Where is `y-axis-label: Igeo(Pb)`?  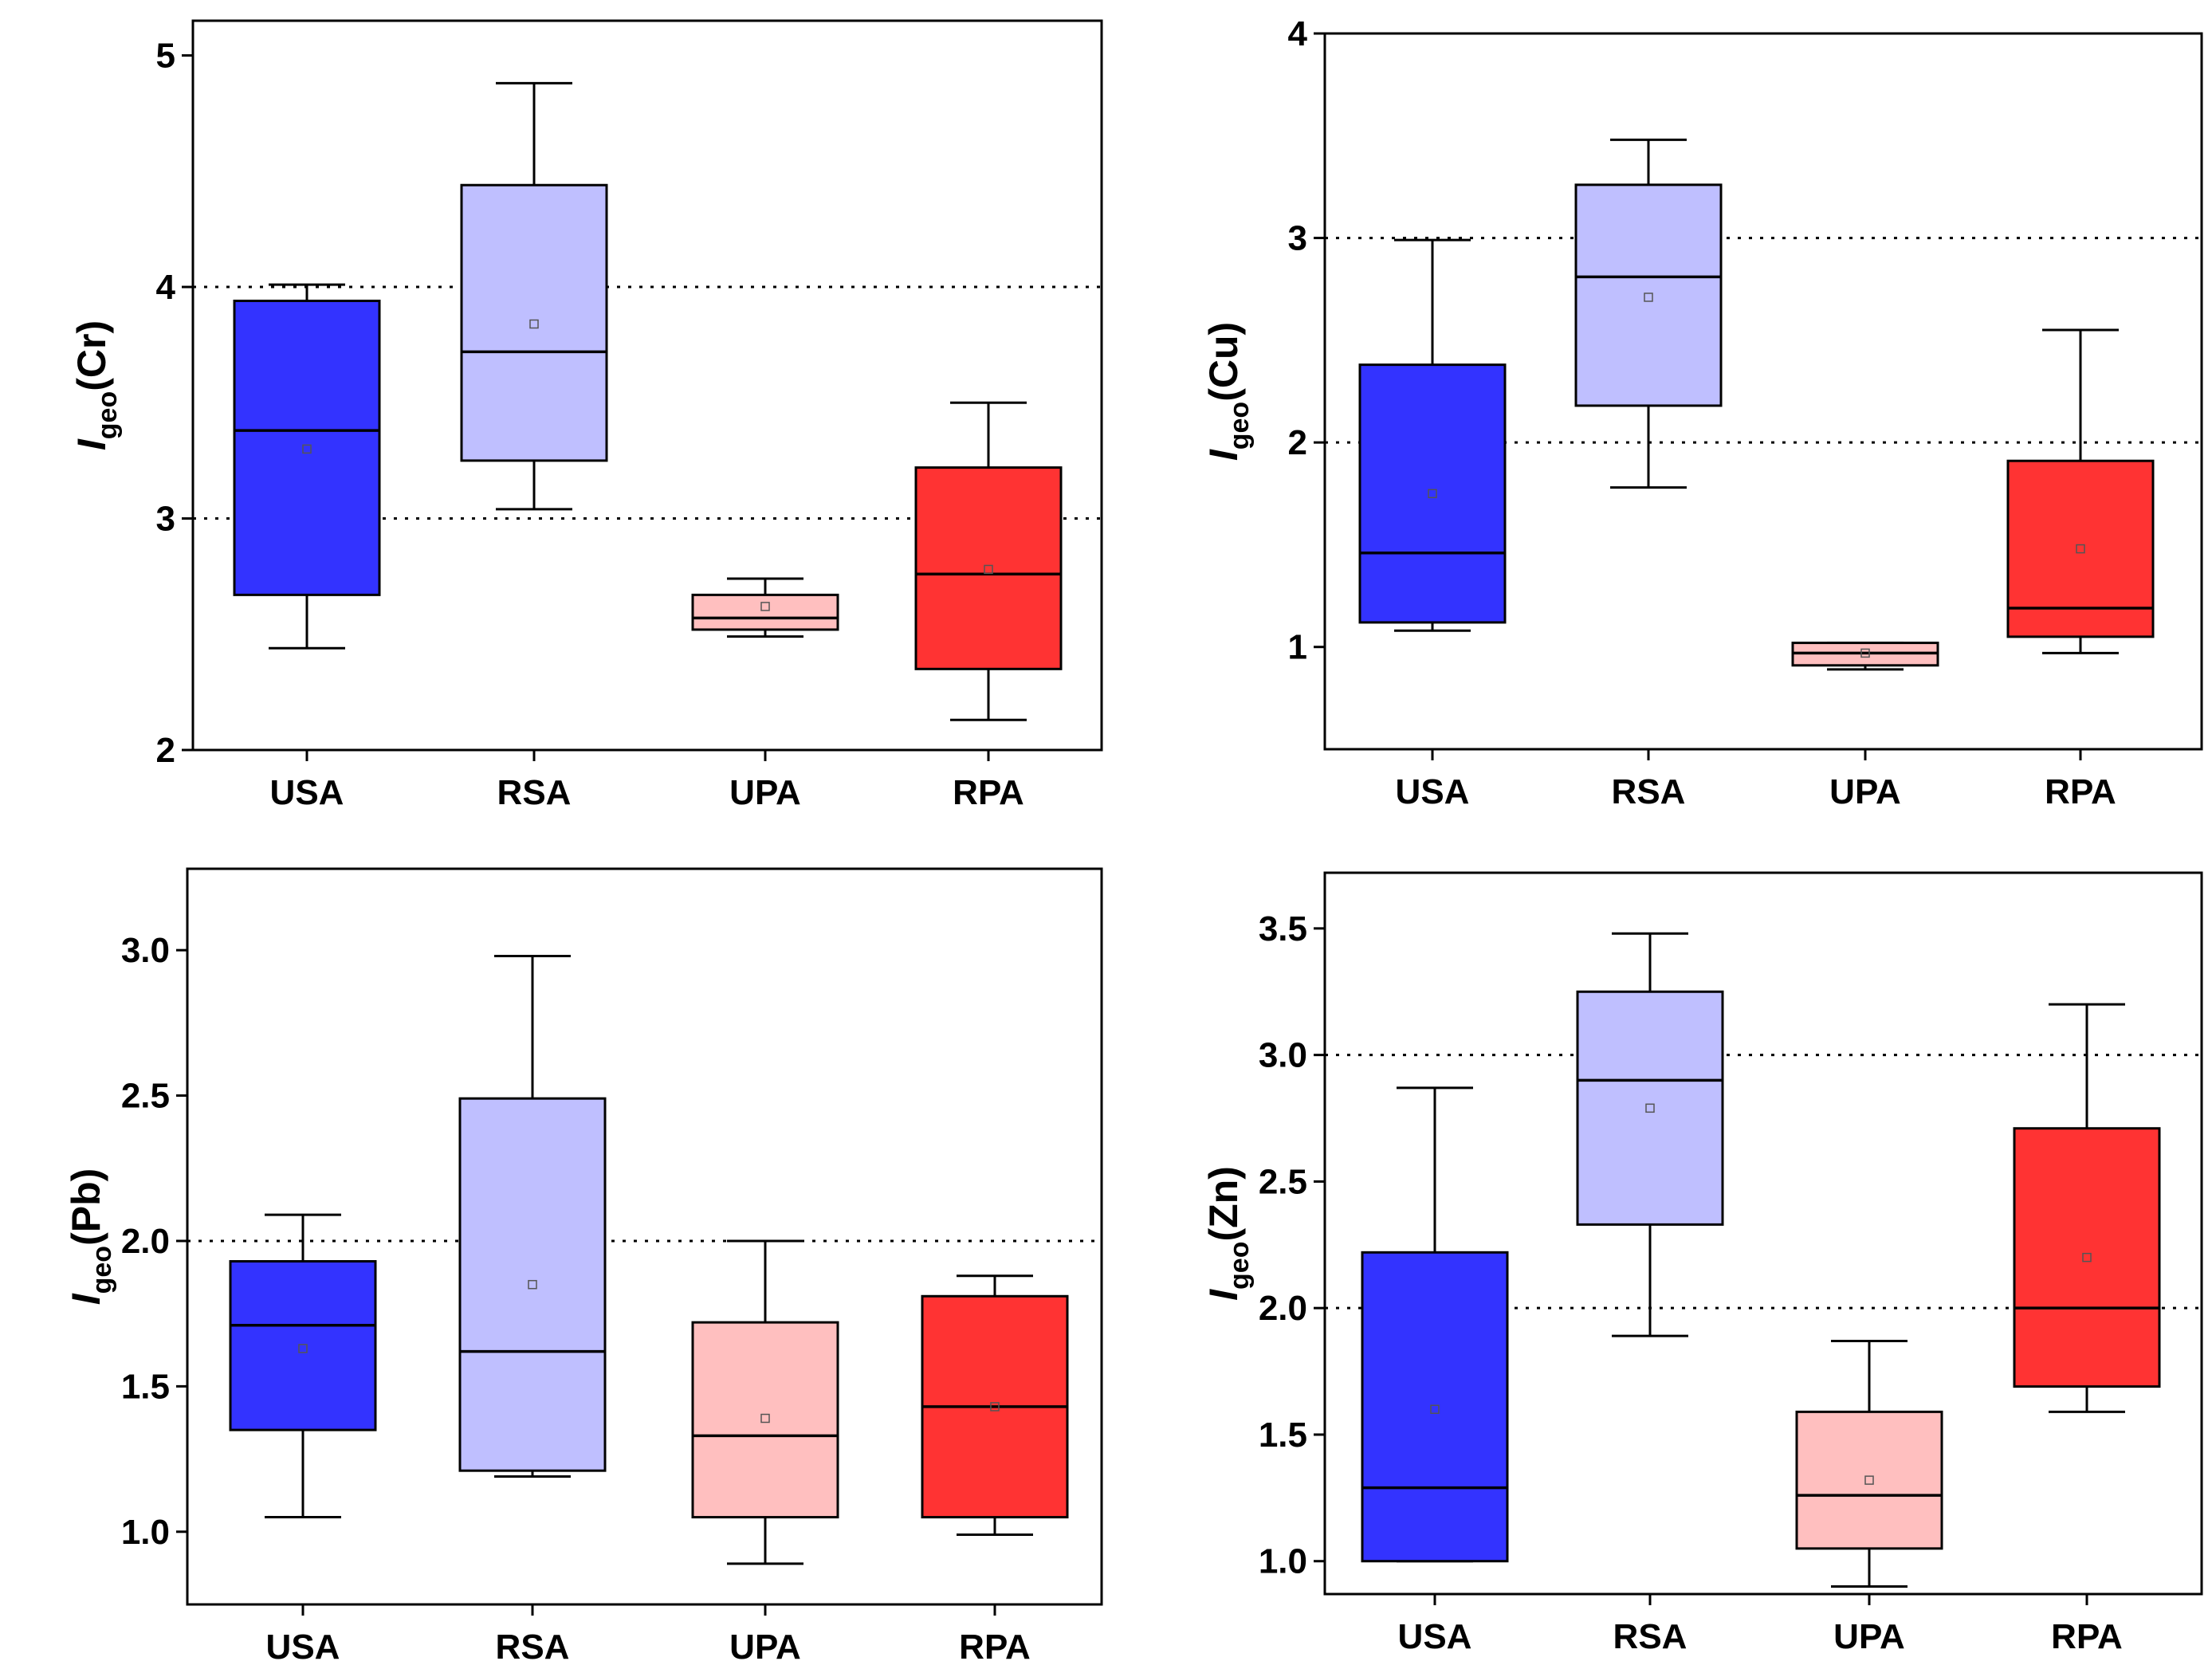
y-axis-label: Igeo(Pb) is located at coordinates (90, 1237).